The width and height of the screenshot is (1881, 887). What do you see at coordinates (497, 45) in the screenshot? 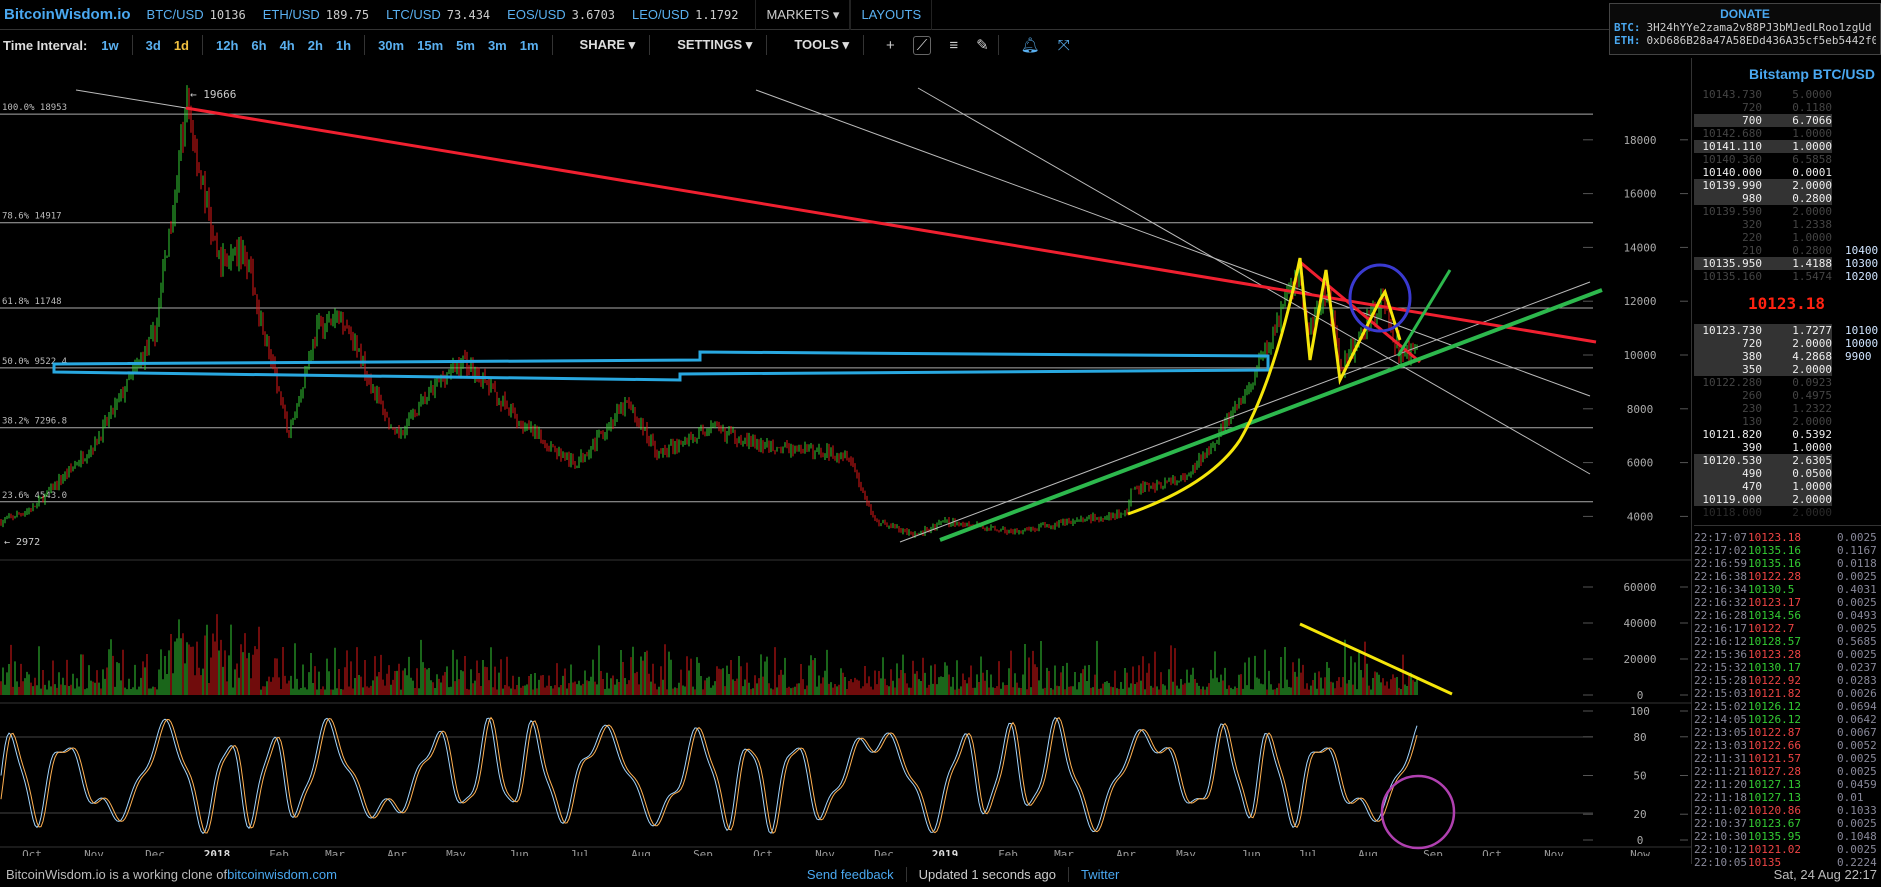
I see `interval-3m: 3m` at bounding box center [497, 45].